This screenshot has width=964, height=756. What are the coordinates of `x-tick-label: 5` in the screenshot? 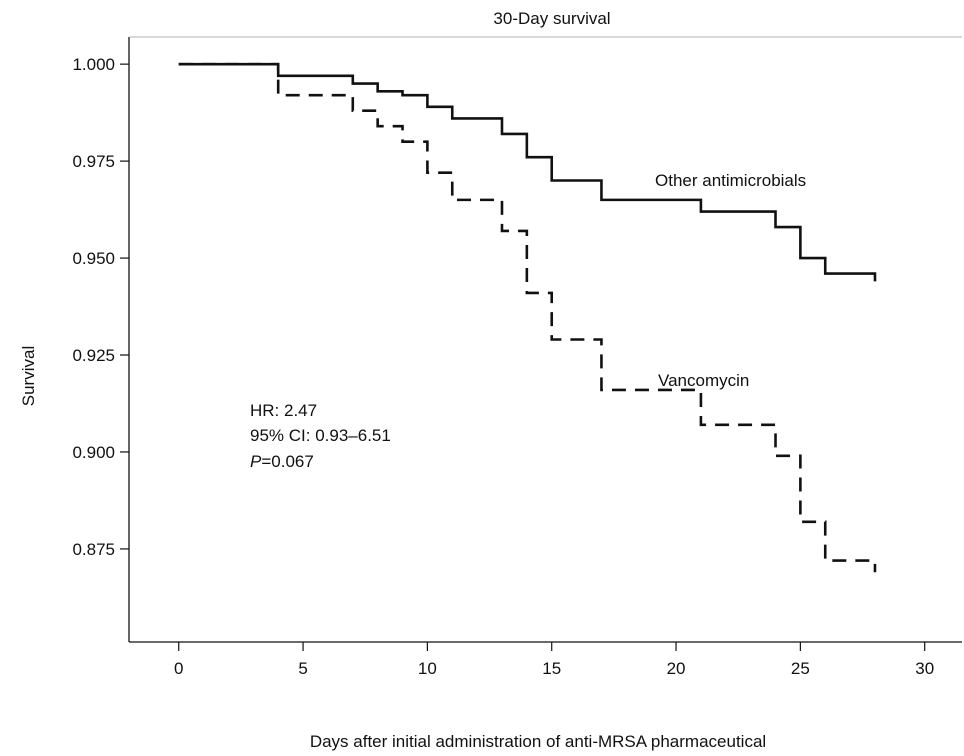 It's located at (302, 668).